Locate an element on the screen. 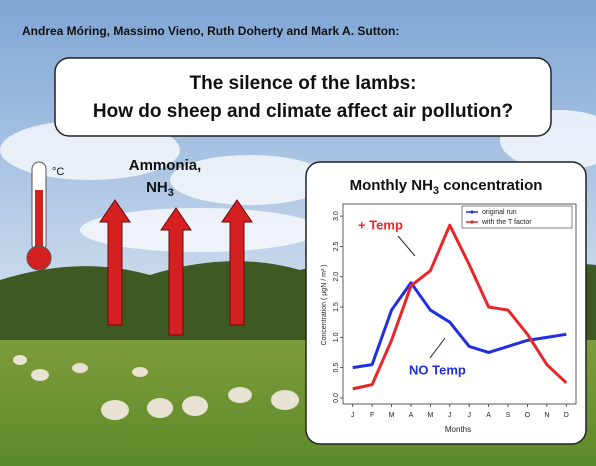 This screenshot has height=466, width=596. y-axis-label: Concentration ( μgN / m³ ) is located at coordinates (324, 304).